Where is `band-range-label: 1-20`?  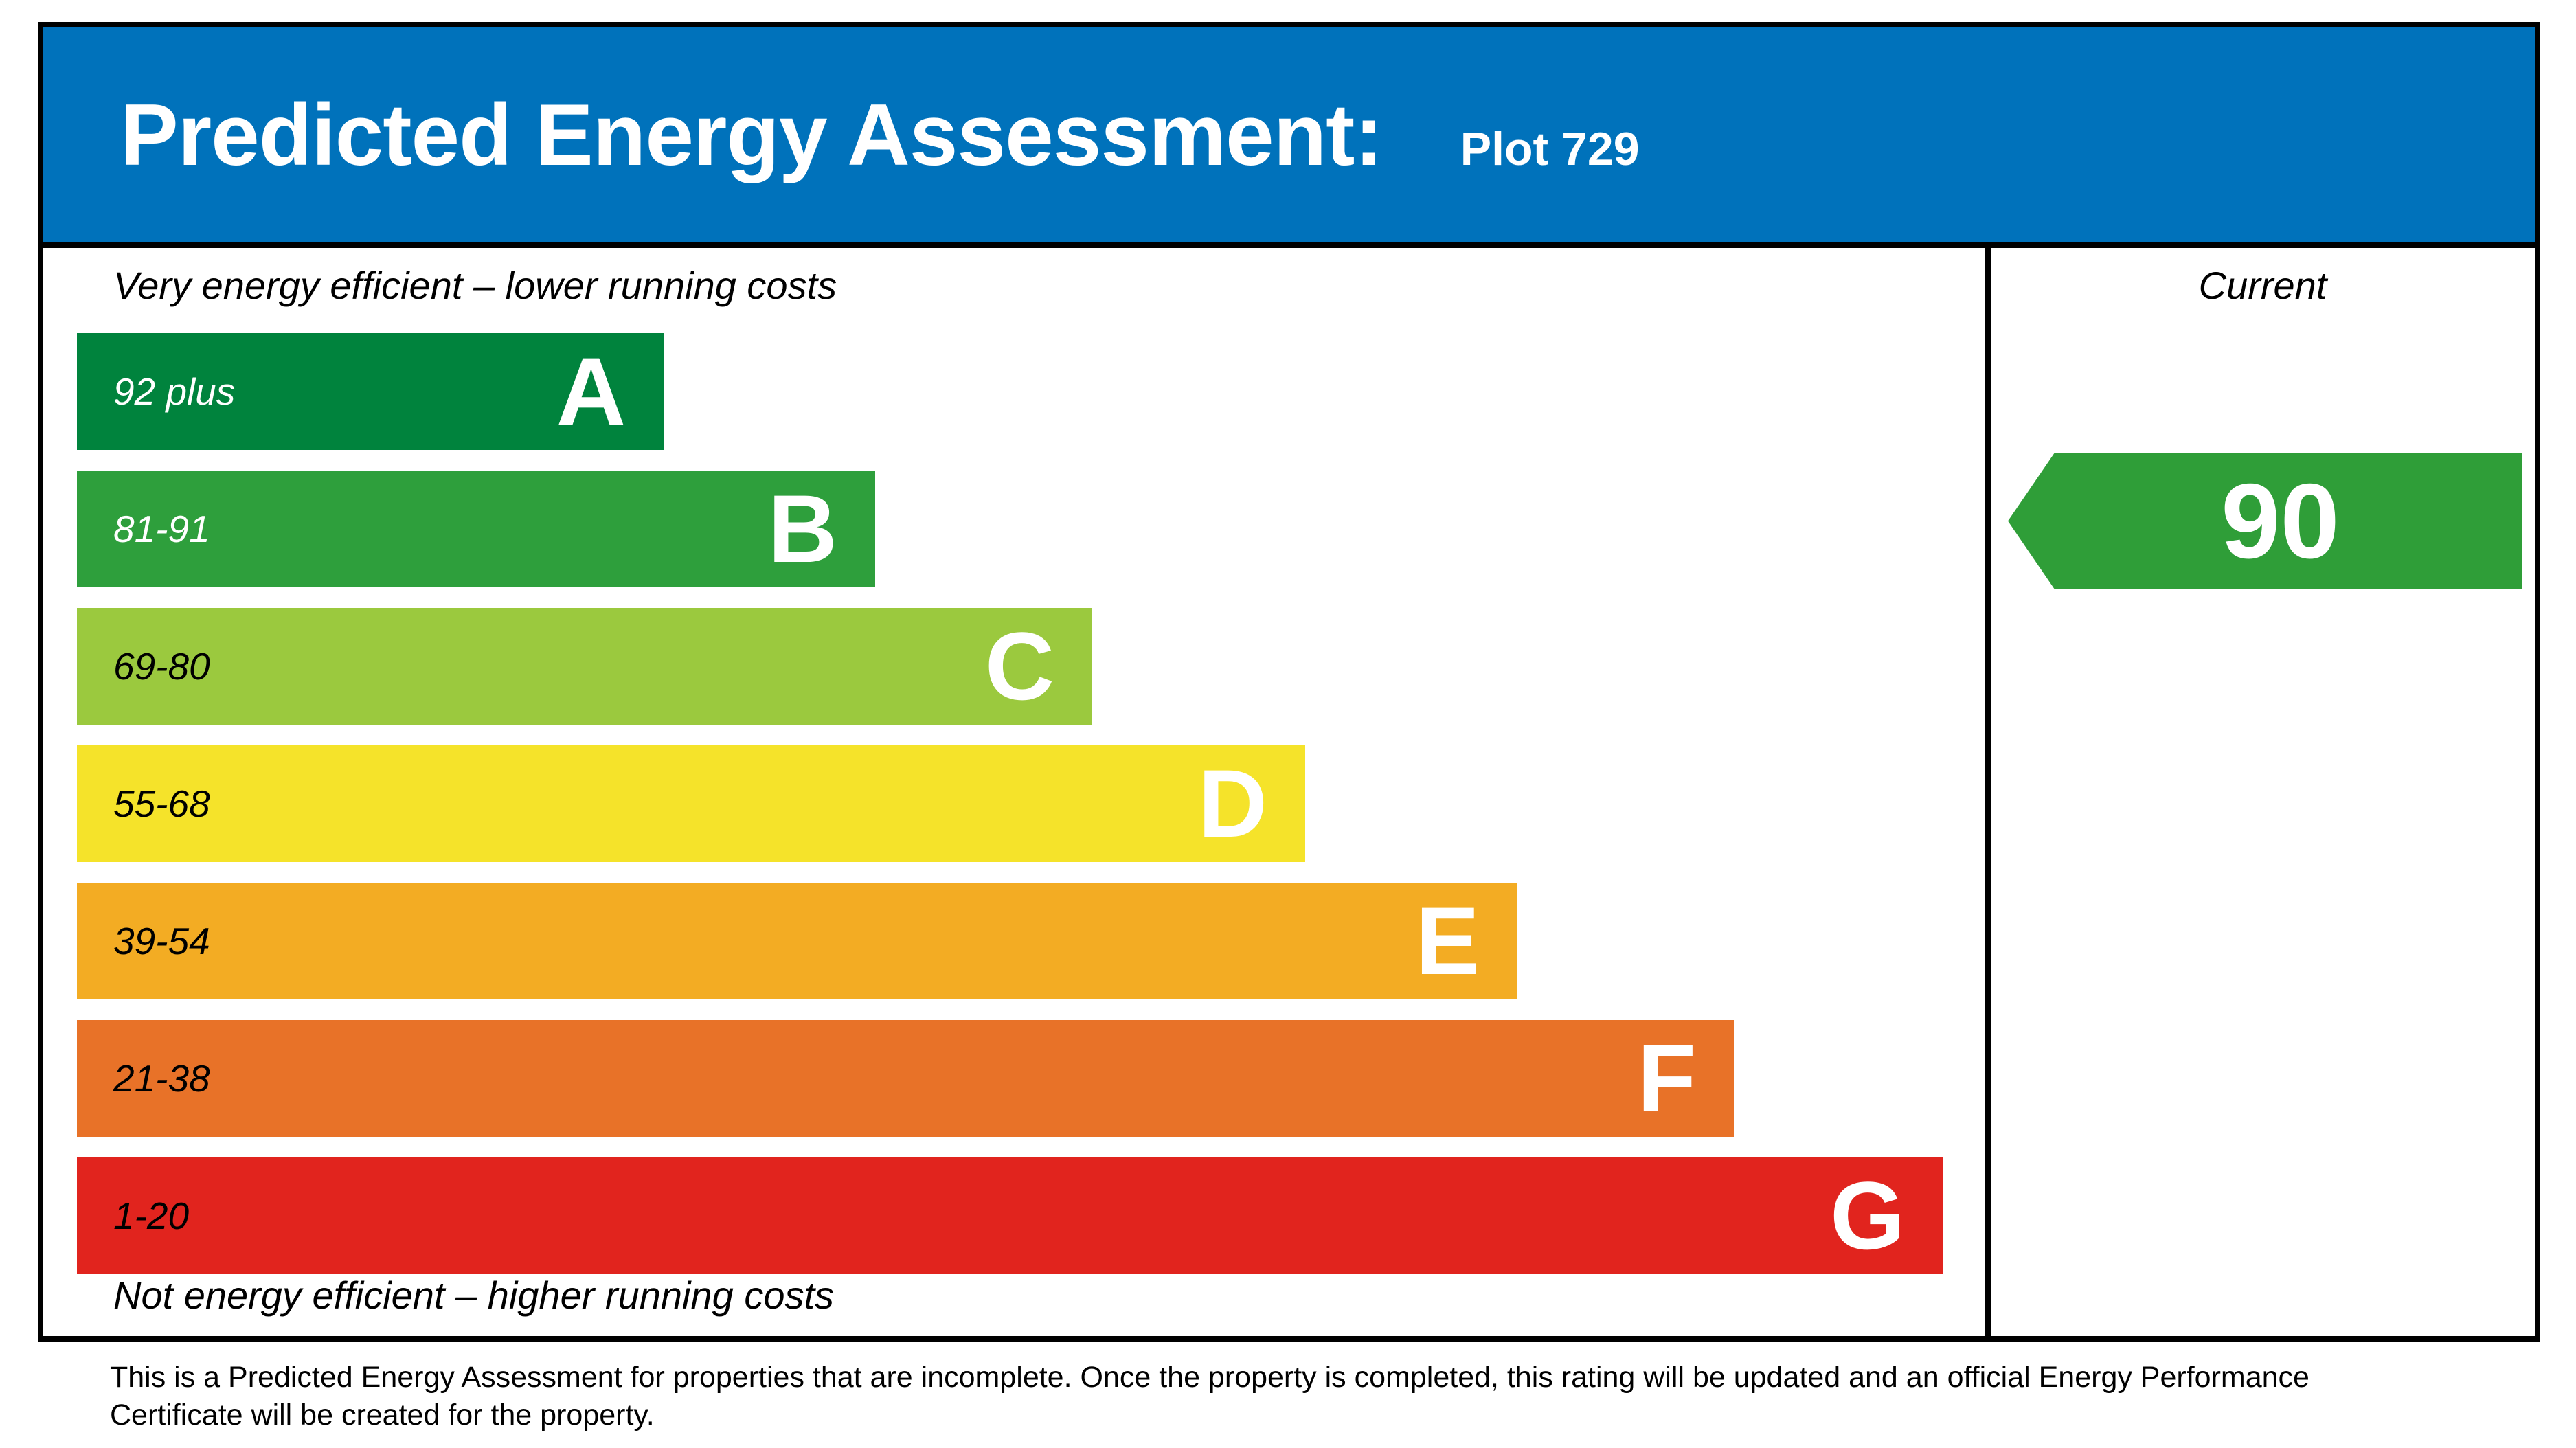
band-range-label: 1-20 is located at coordinates (151, 1216).